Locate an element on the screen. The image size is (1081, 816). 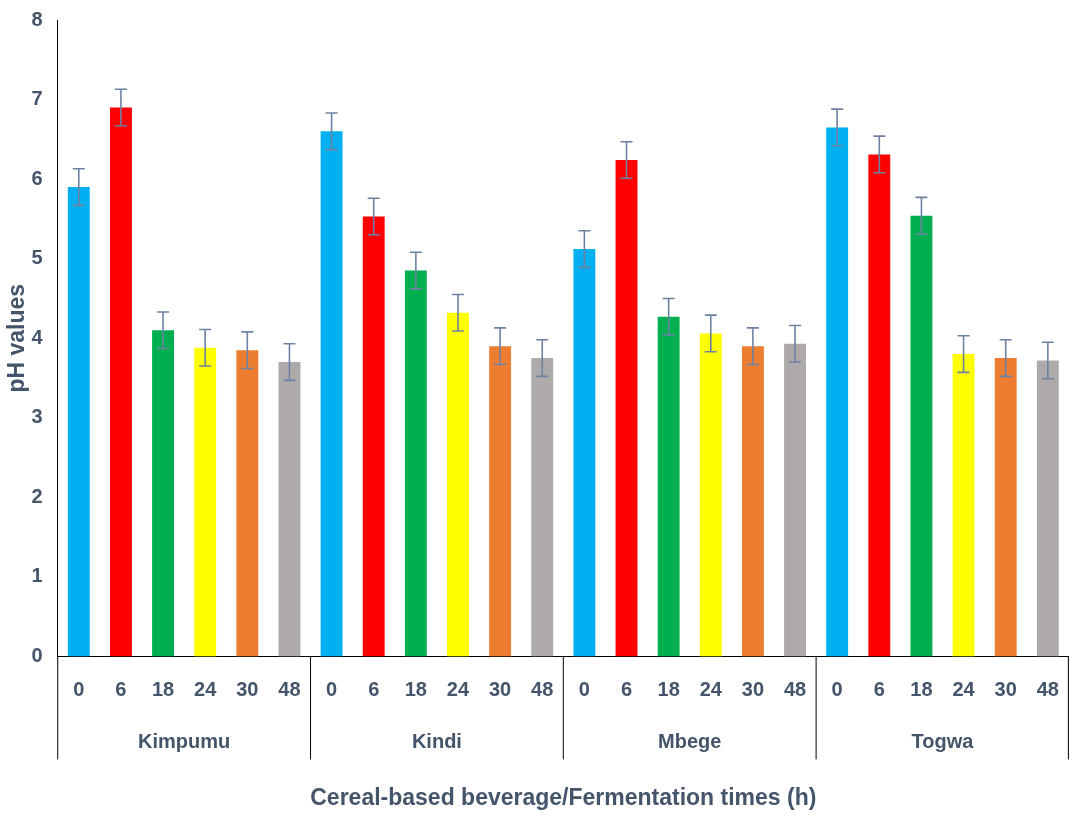
y-tick-label: 7 is located at coordinates (37, 98).